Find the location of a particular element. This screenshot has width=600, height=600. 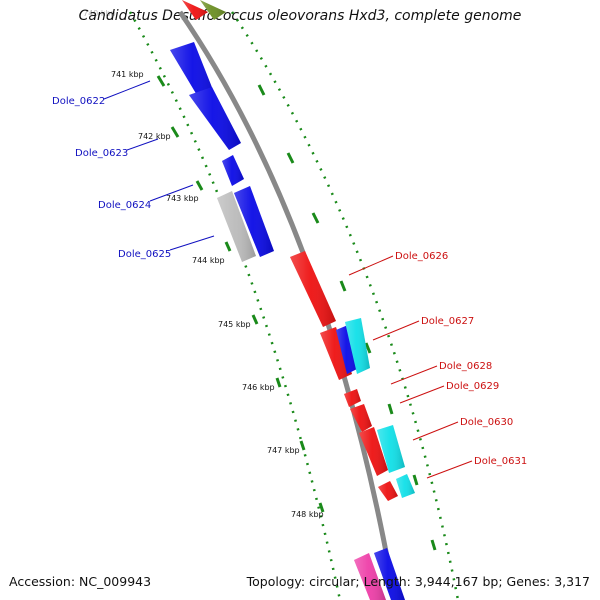

accession-text: Accession: NC_009943 is located at coordinates (80, 581).